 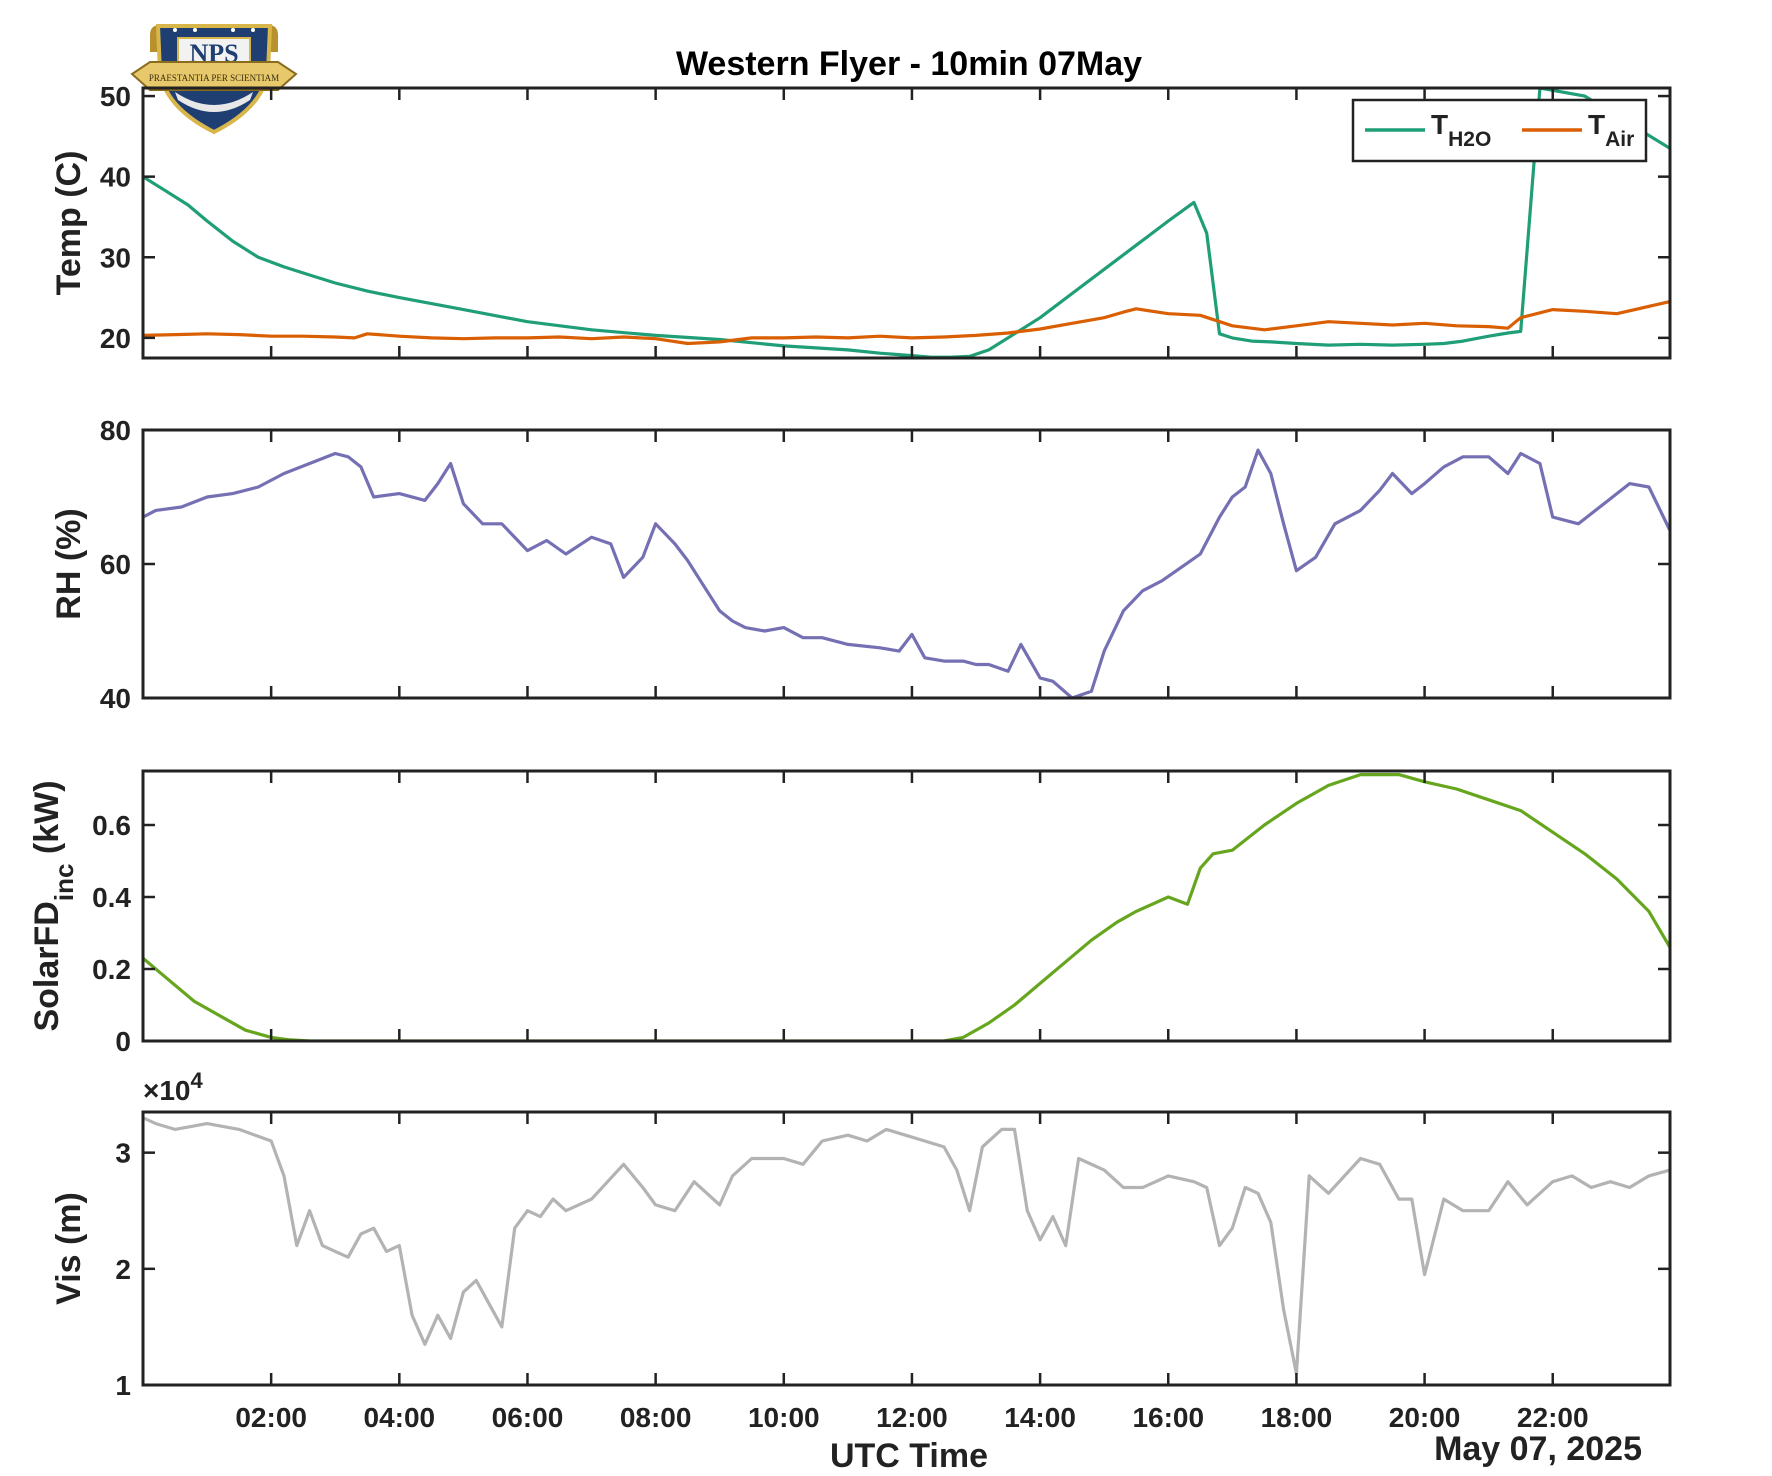 What do you see at coordinates (1168, 1417) in the screenshot?
I see `x-tick-label: 16:00` at bounding box center [1168, 1417].